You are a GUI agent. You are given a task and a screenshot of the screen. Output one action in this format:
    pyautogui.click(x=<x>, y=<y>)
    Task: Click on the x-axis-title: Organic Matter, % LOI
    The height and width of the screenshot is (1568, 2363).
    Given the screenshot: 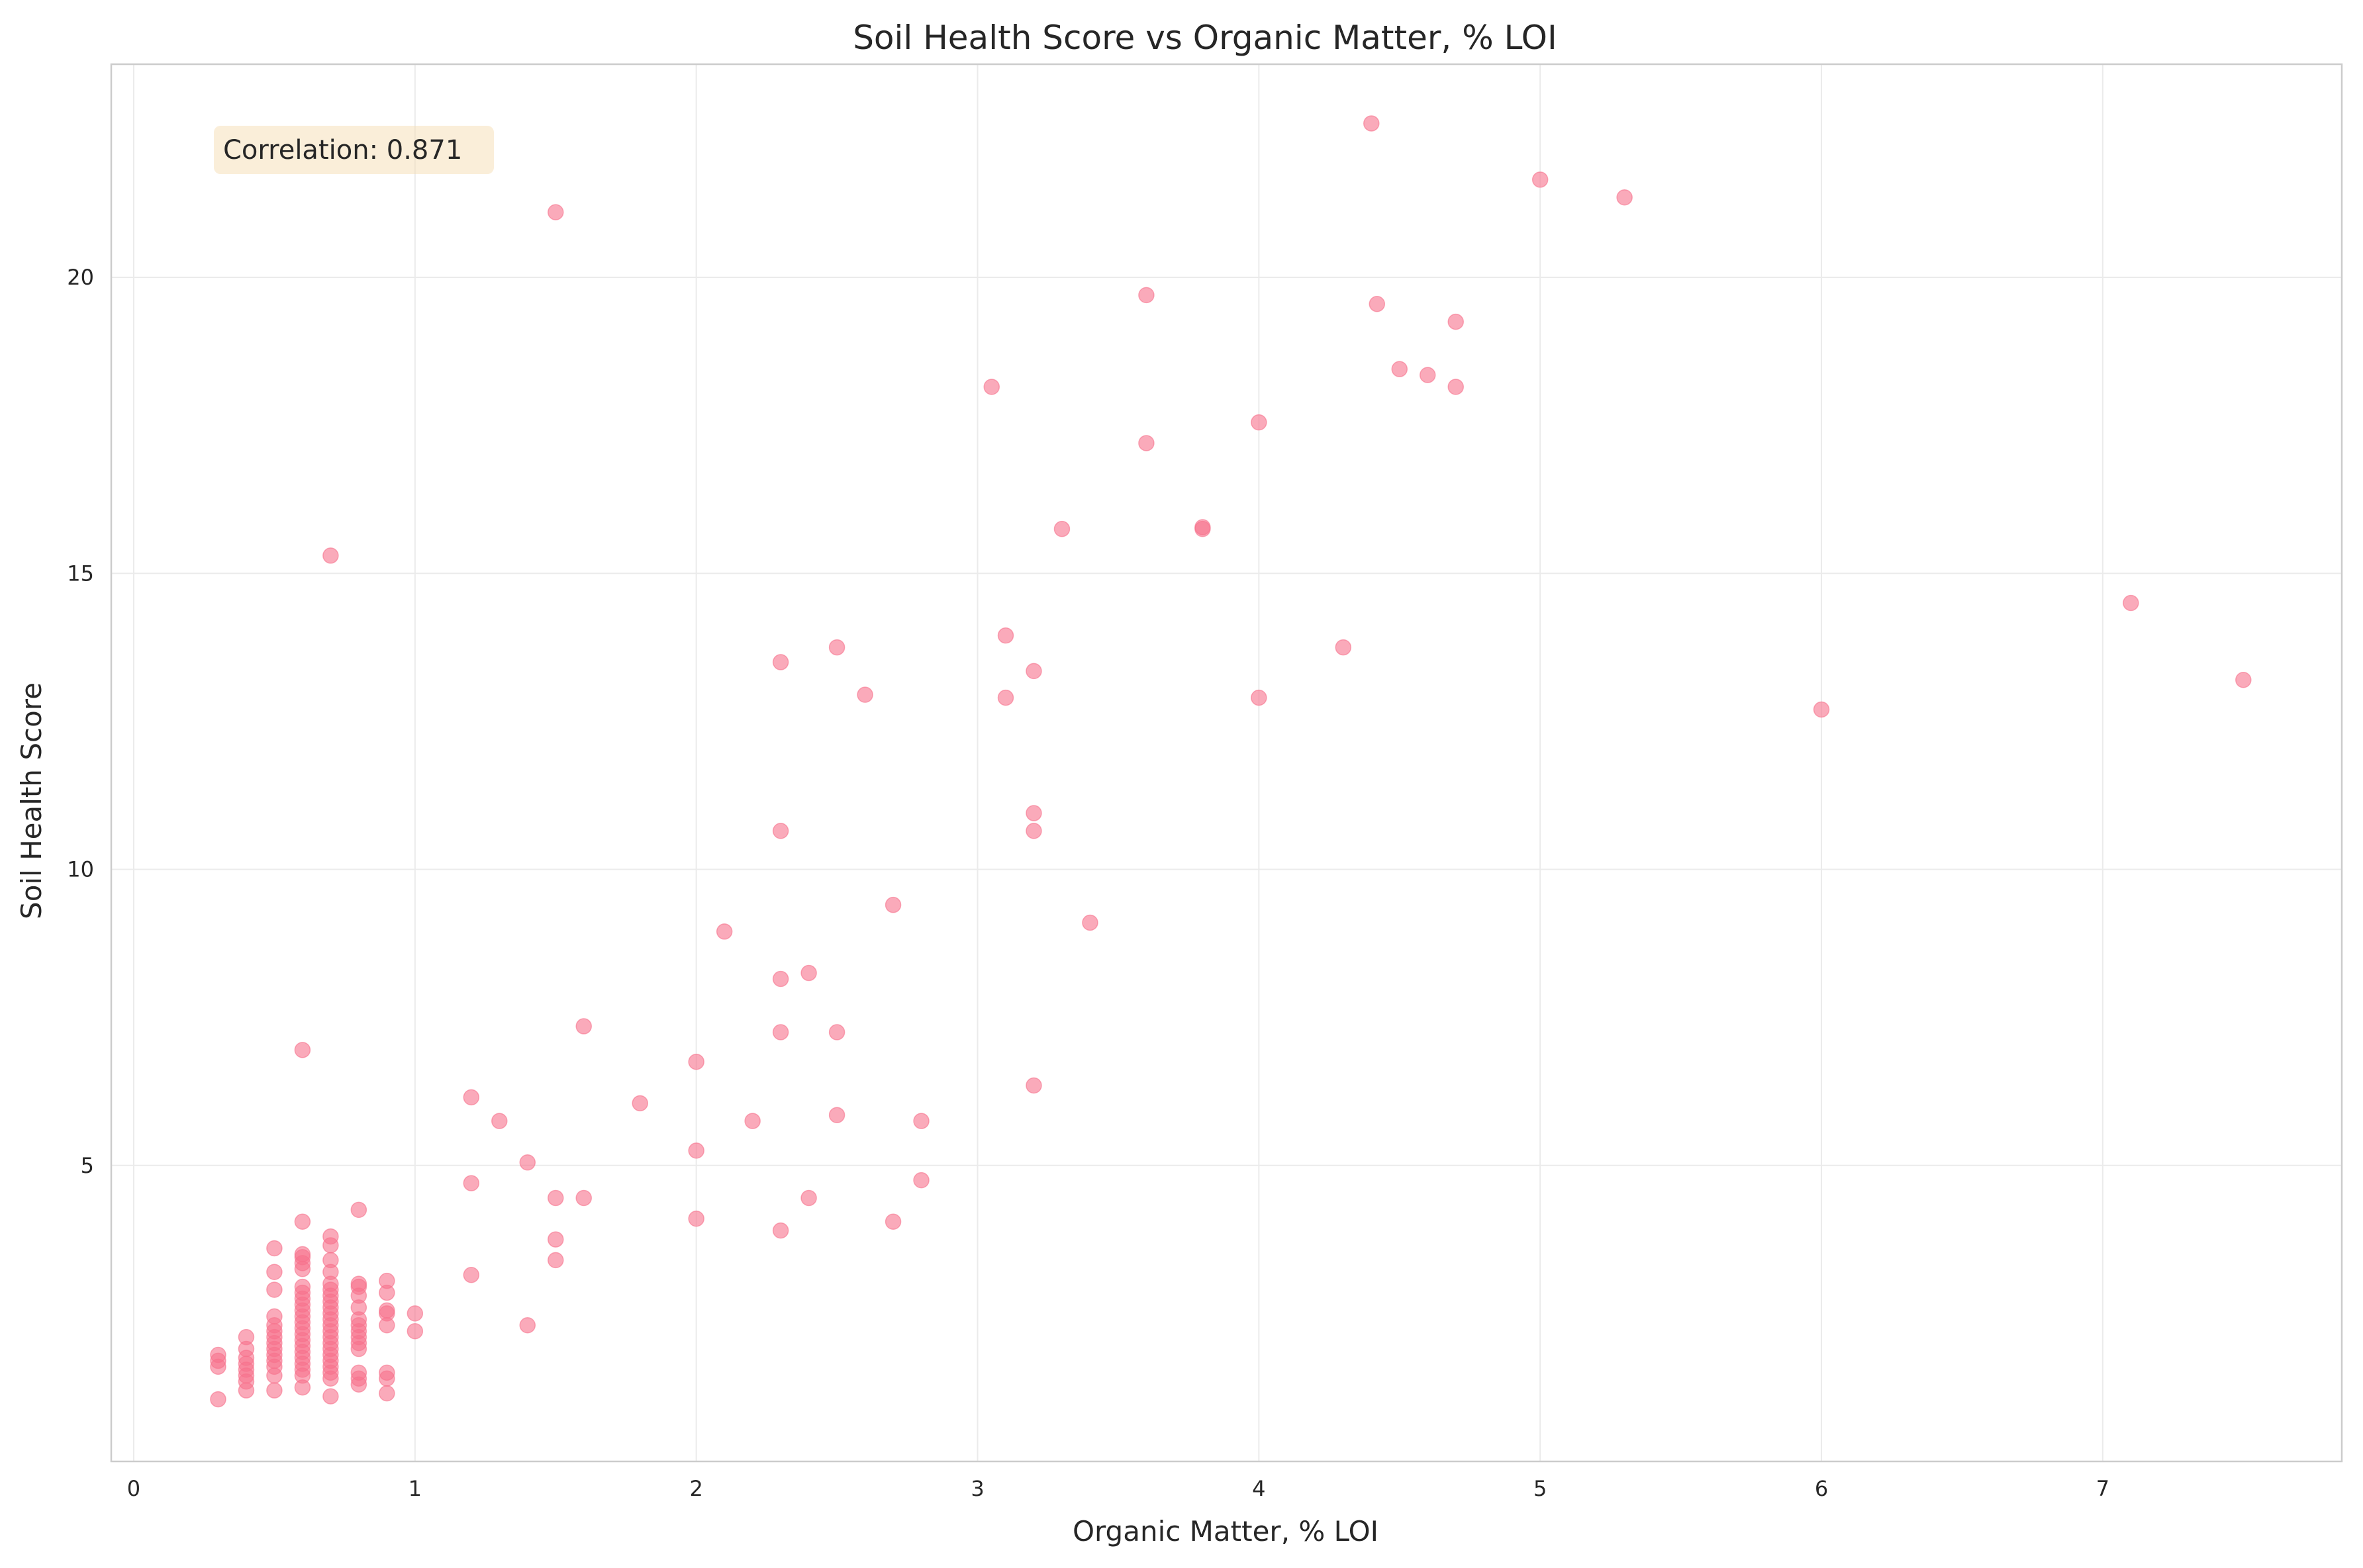 What is the action you would take?
    pyautogui.click(x=1225, y=1531)
    